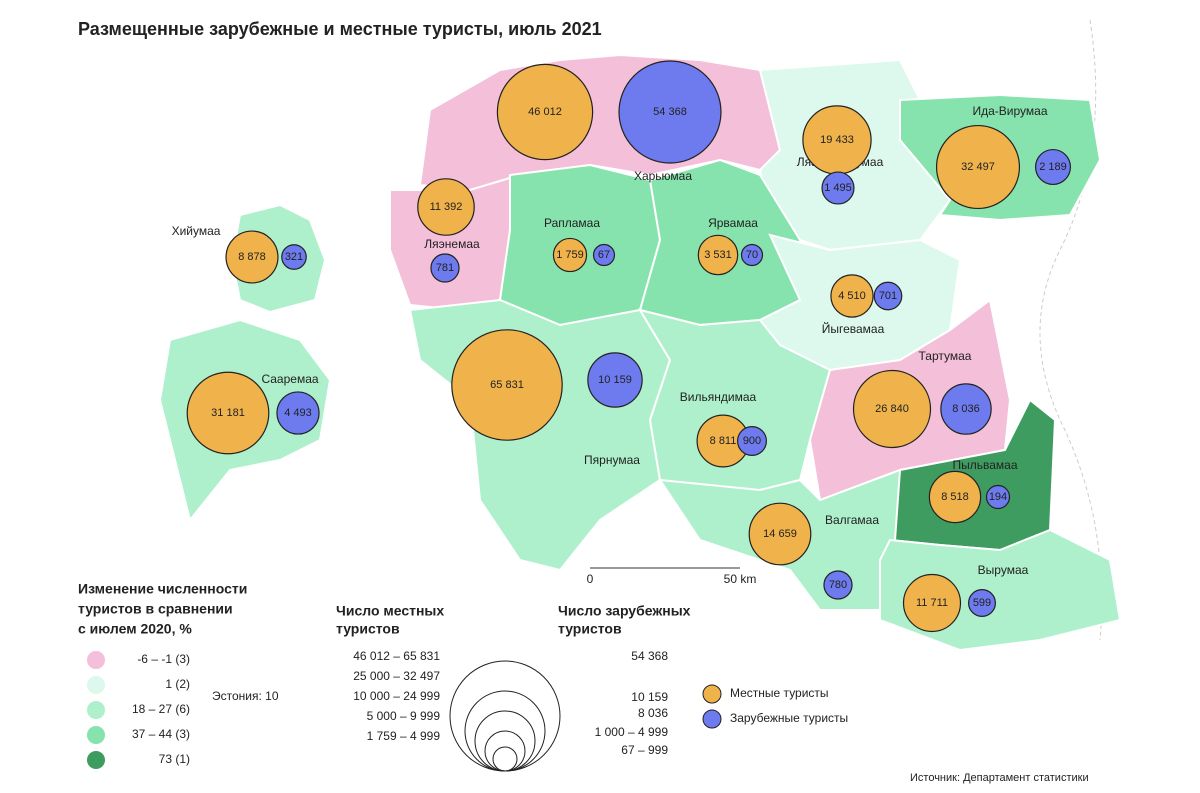 This screenshot has height=793, width=1200. I want to click on region-label: Хийумаа, so click(196, 231).